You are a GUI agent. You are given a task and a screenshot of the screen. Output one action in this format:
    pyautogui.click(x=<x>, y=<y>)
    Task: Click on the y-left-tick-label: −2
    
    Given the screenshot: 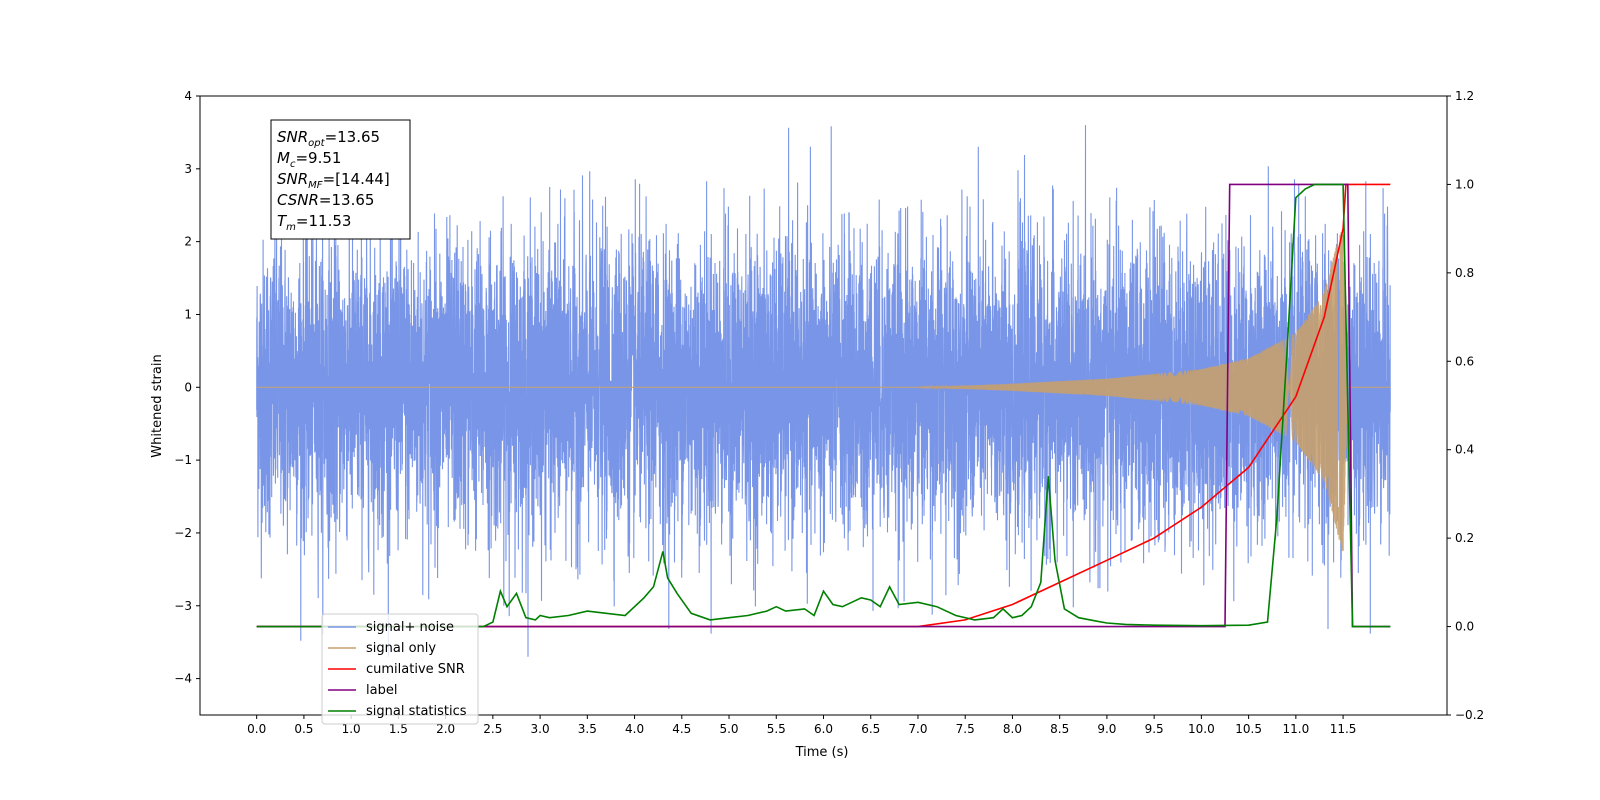 What is the action you would take?
    pyautogui.click(x=183, y=533)
    